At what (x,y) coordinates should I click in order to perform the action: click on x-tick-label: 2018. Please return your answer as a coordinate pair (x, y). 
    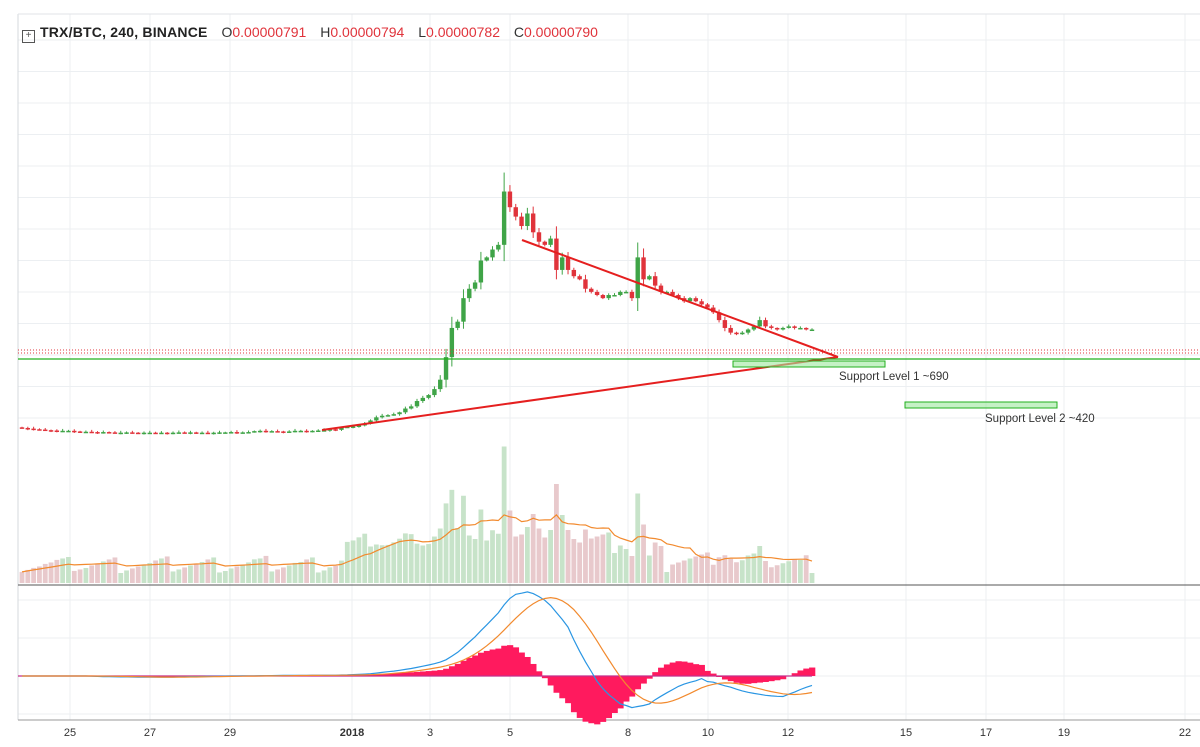
    Looking at the image, I should click on (352, 733).